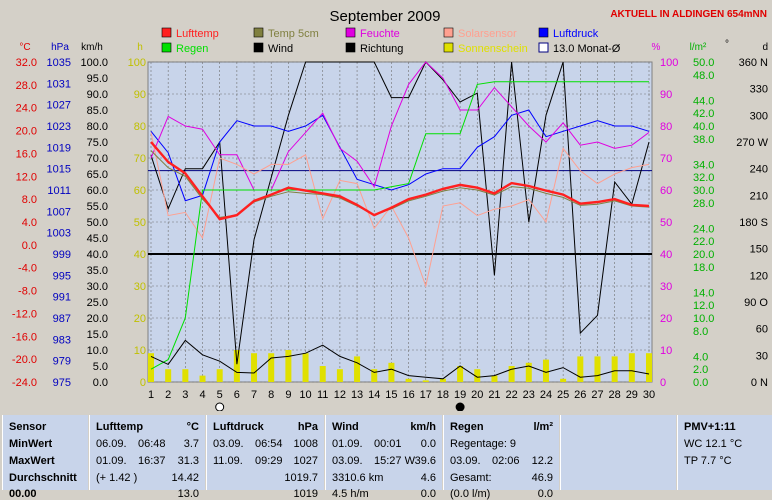 The height and width of the screenshot is (500, 772). Describe the element at coordinates (700, 357) in the screenshot. I see `rain-tick-label: 4.0` at that location.